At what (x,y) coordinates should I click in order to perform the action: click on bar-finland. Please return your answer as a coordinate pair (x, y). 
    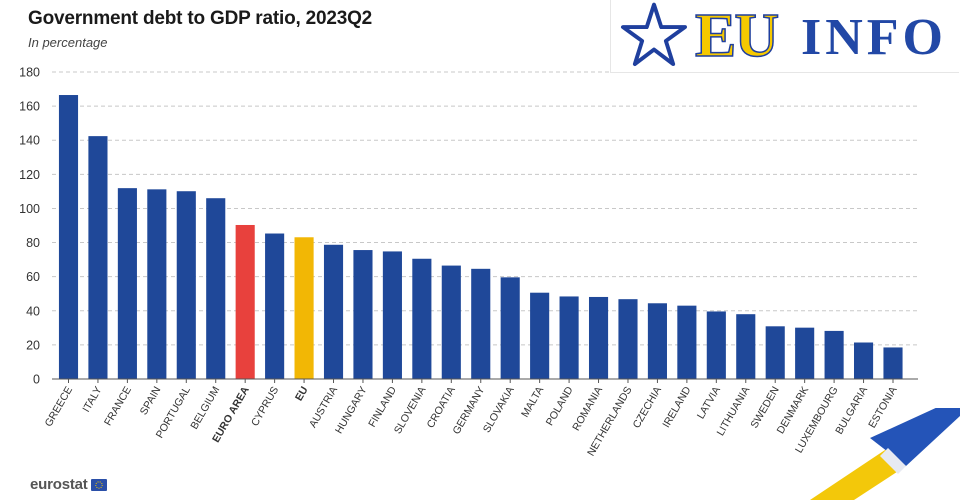
    Looking at the image, I should click on (392, 315).